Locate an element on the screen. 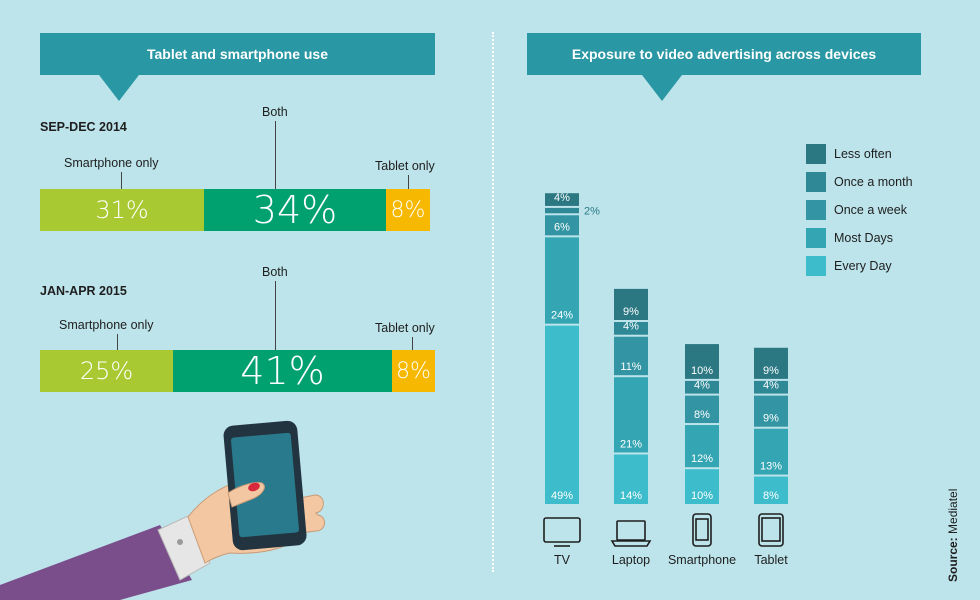  legend-label-every-day: Every Day is located at coordinates (863, 266).